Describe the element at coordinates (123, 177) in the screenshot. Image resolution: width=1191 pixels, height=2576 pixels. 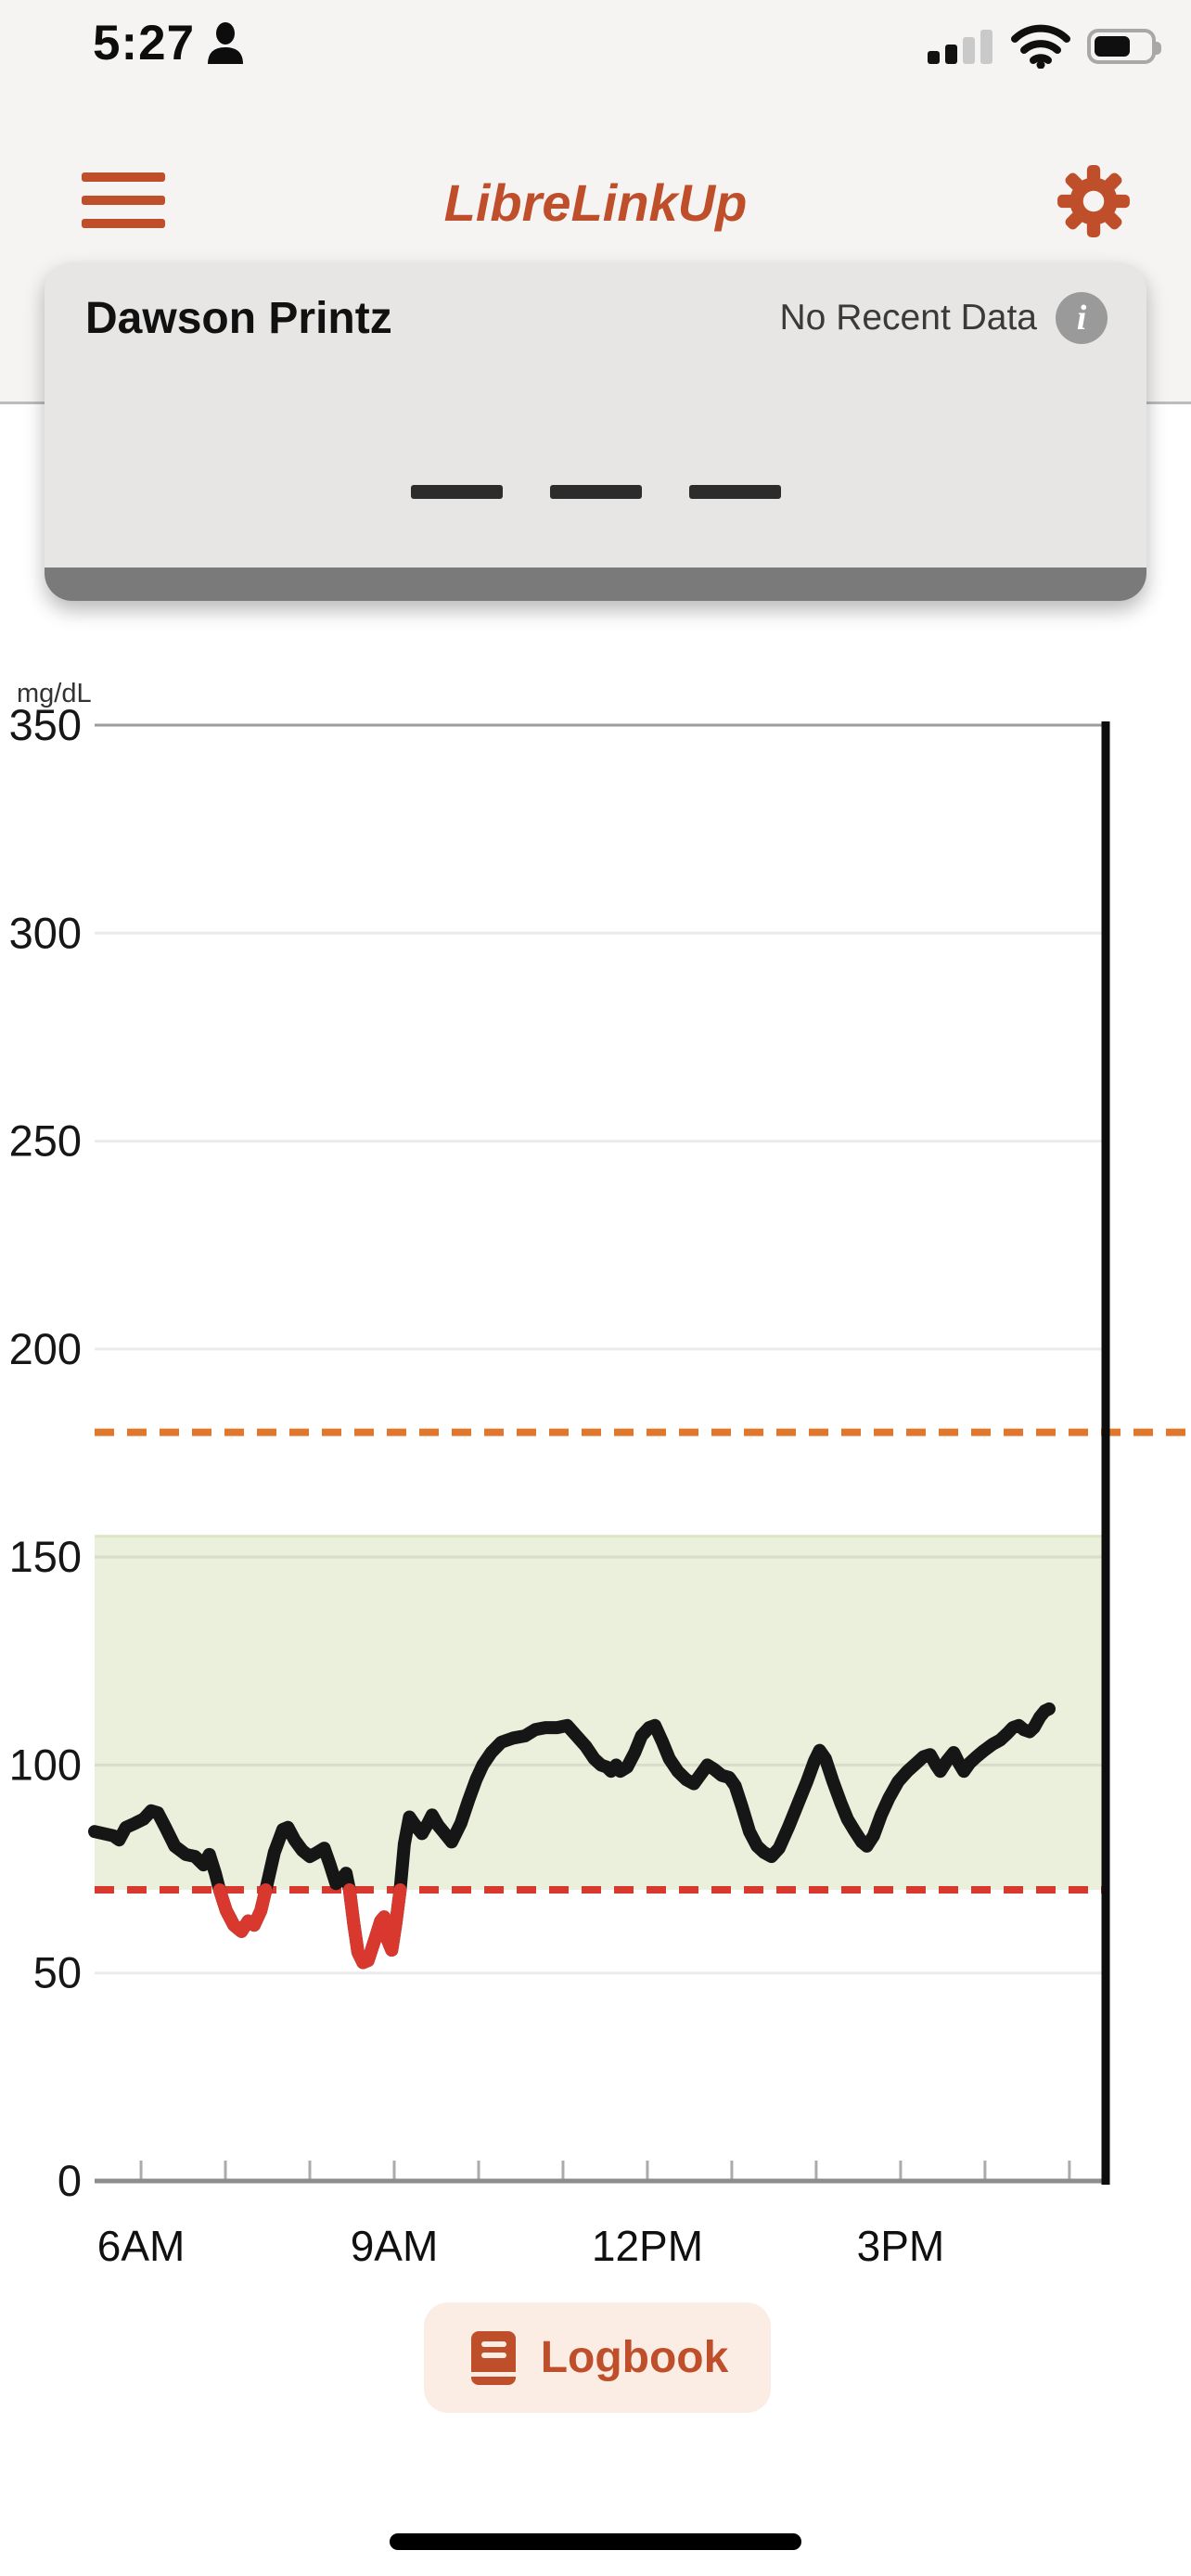
I see `menu-icon` at that location.